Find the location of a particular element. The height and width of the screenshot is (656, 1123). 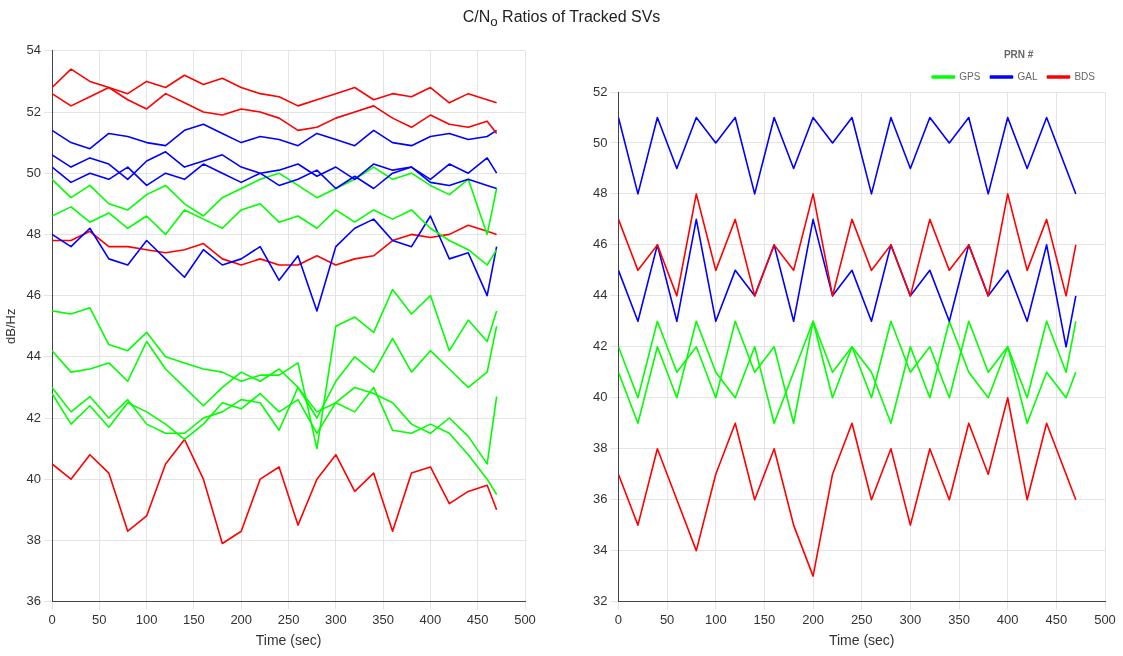

y-tick-label: 32 is located at coordinates (600, 601).